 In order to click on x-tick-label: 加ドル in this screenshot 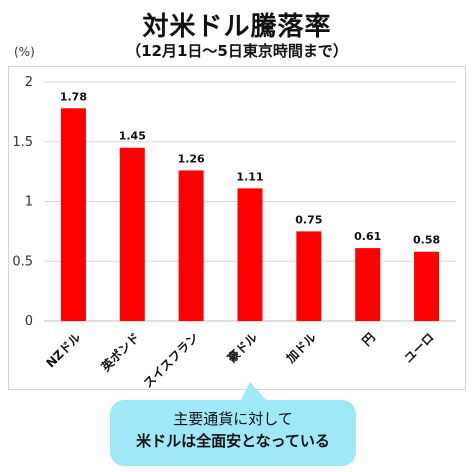, I will do `click(300, 348)`.